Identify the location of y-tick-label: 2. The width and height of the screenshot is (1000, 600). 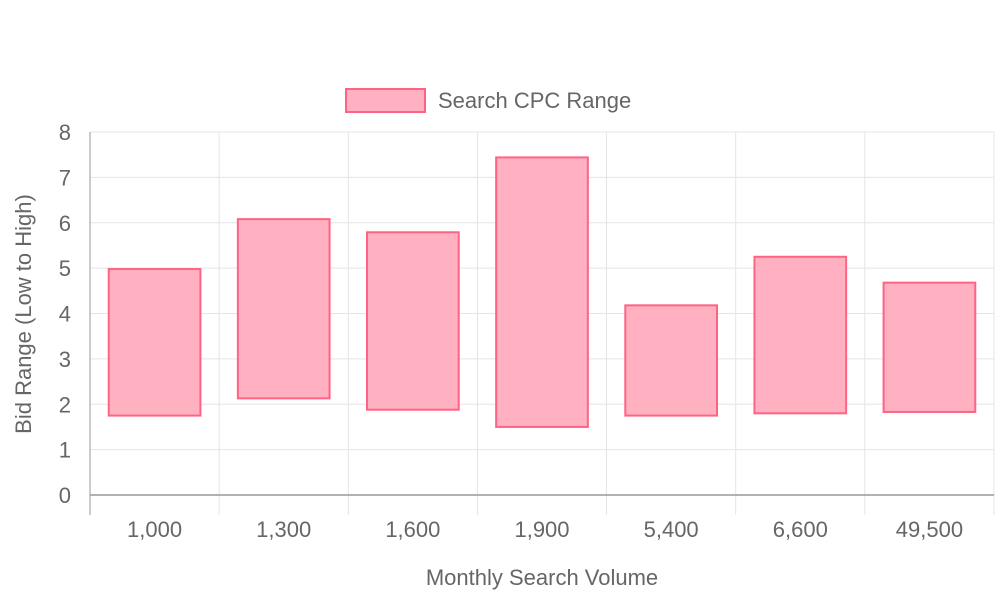
(65, 404).